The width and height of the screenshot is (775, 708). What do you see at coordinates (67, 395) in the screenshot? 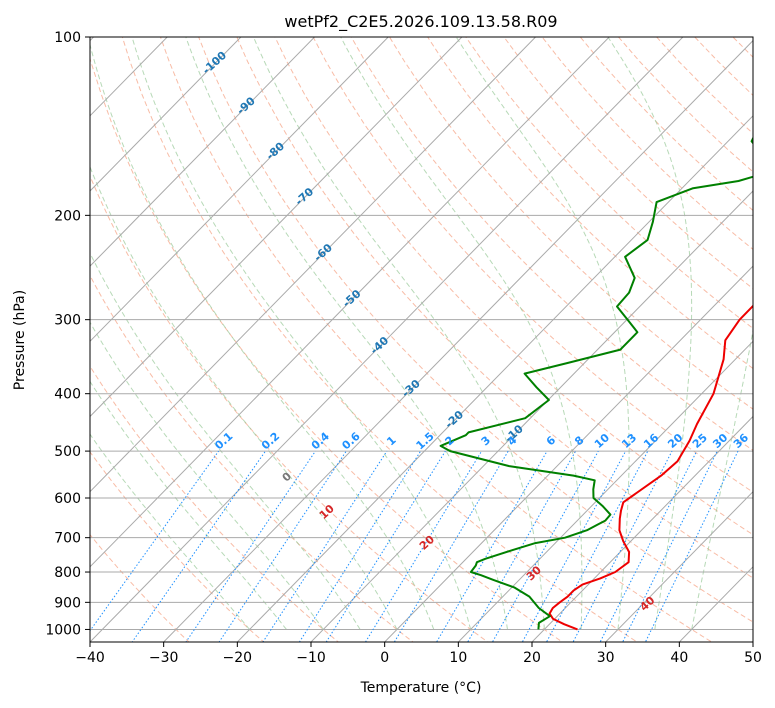
I see `y-tick-label: 400` at bounding box center [67, 395].